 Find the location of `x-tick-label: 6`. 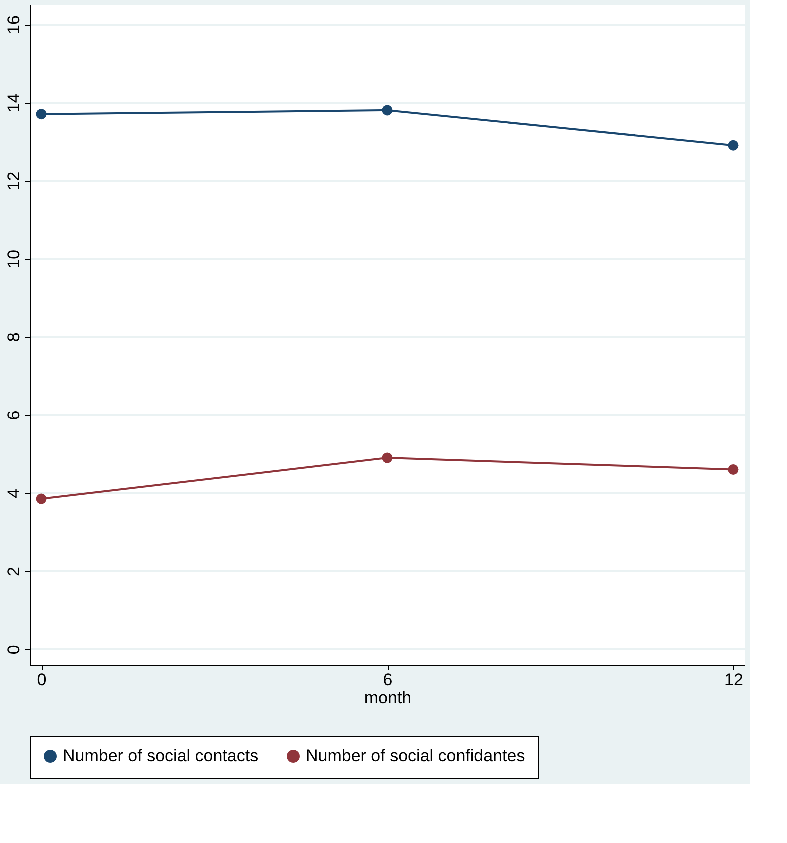

x-tick-label: 6 is located at coordinates (388, 680).